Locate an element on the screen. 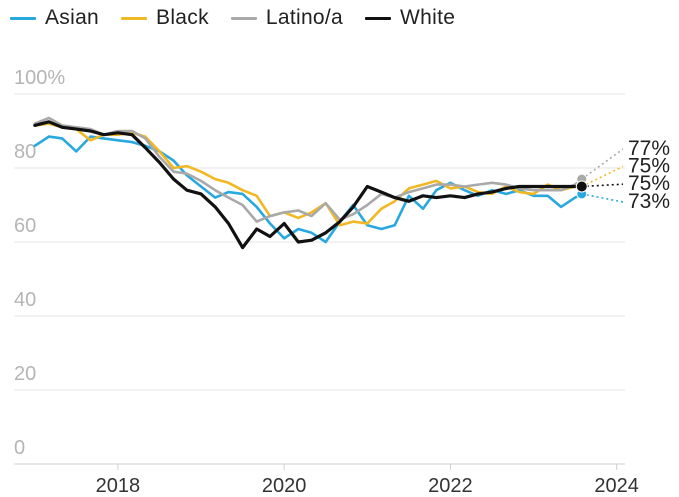 The height and width of the screenshot is (497, 679). end-markers: 77%75%75%73% is located at coordinates (622, 175).